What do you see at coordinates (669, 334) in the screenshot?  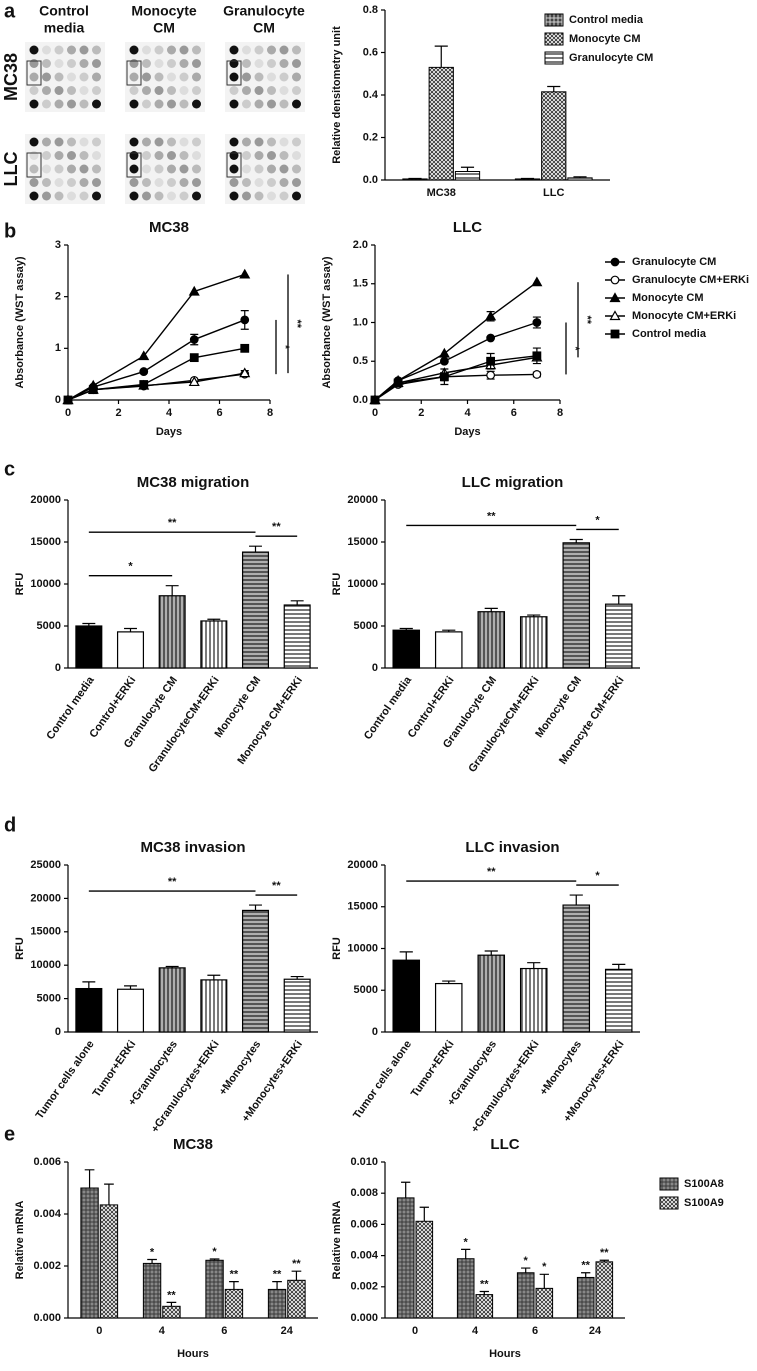 I see `legend-label: Control media` at bounding box center [669, 334].